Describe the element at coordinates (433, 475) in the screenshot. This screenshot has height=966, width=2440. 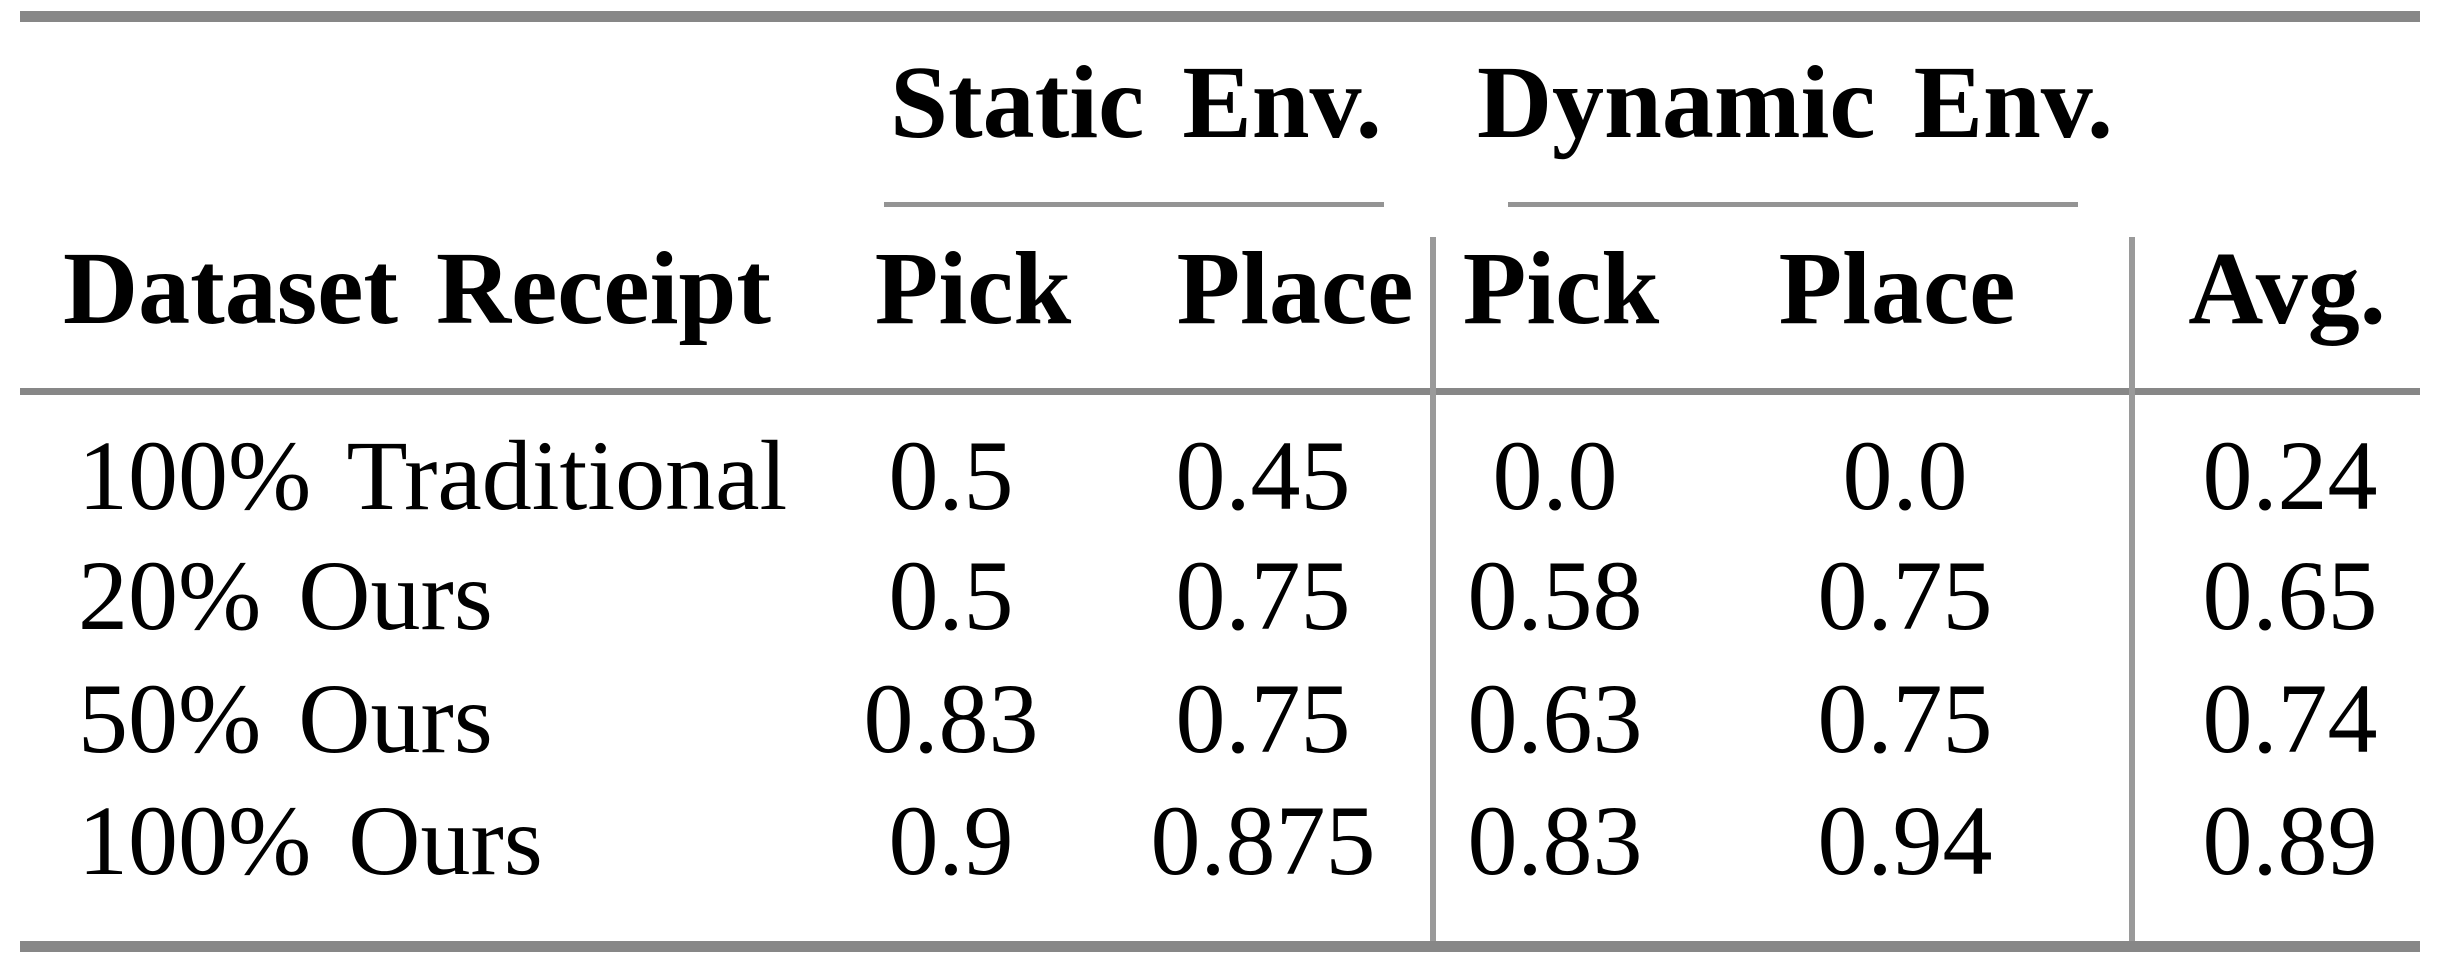
I see `row-label: 100% Traditional` at that location.